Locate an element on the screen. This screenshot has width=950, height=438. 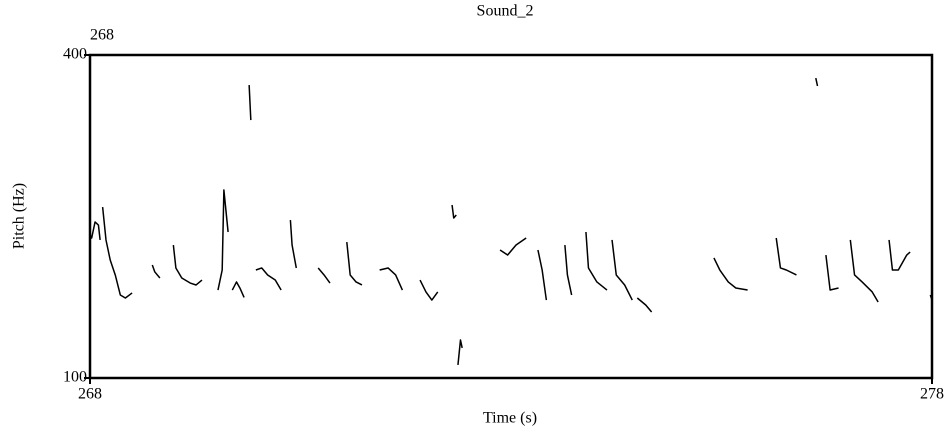
y-tick-label: 400 is located at coordinates (75, 54).